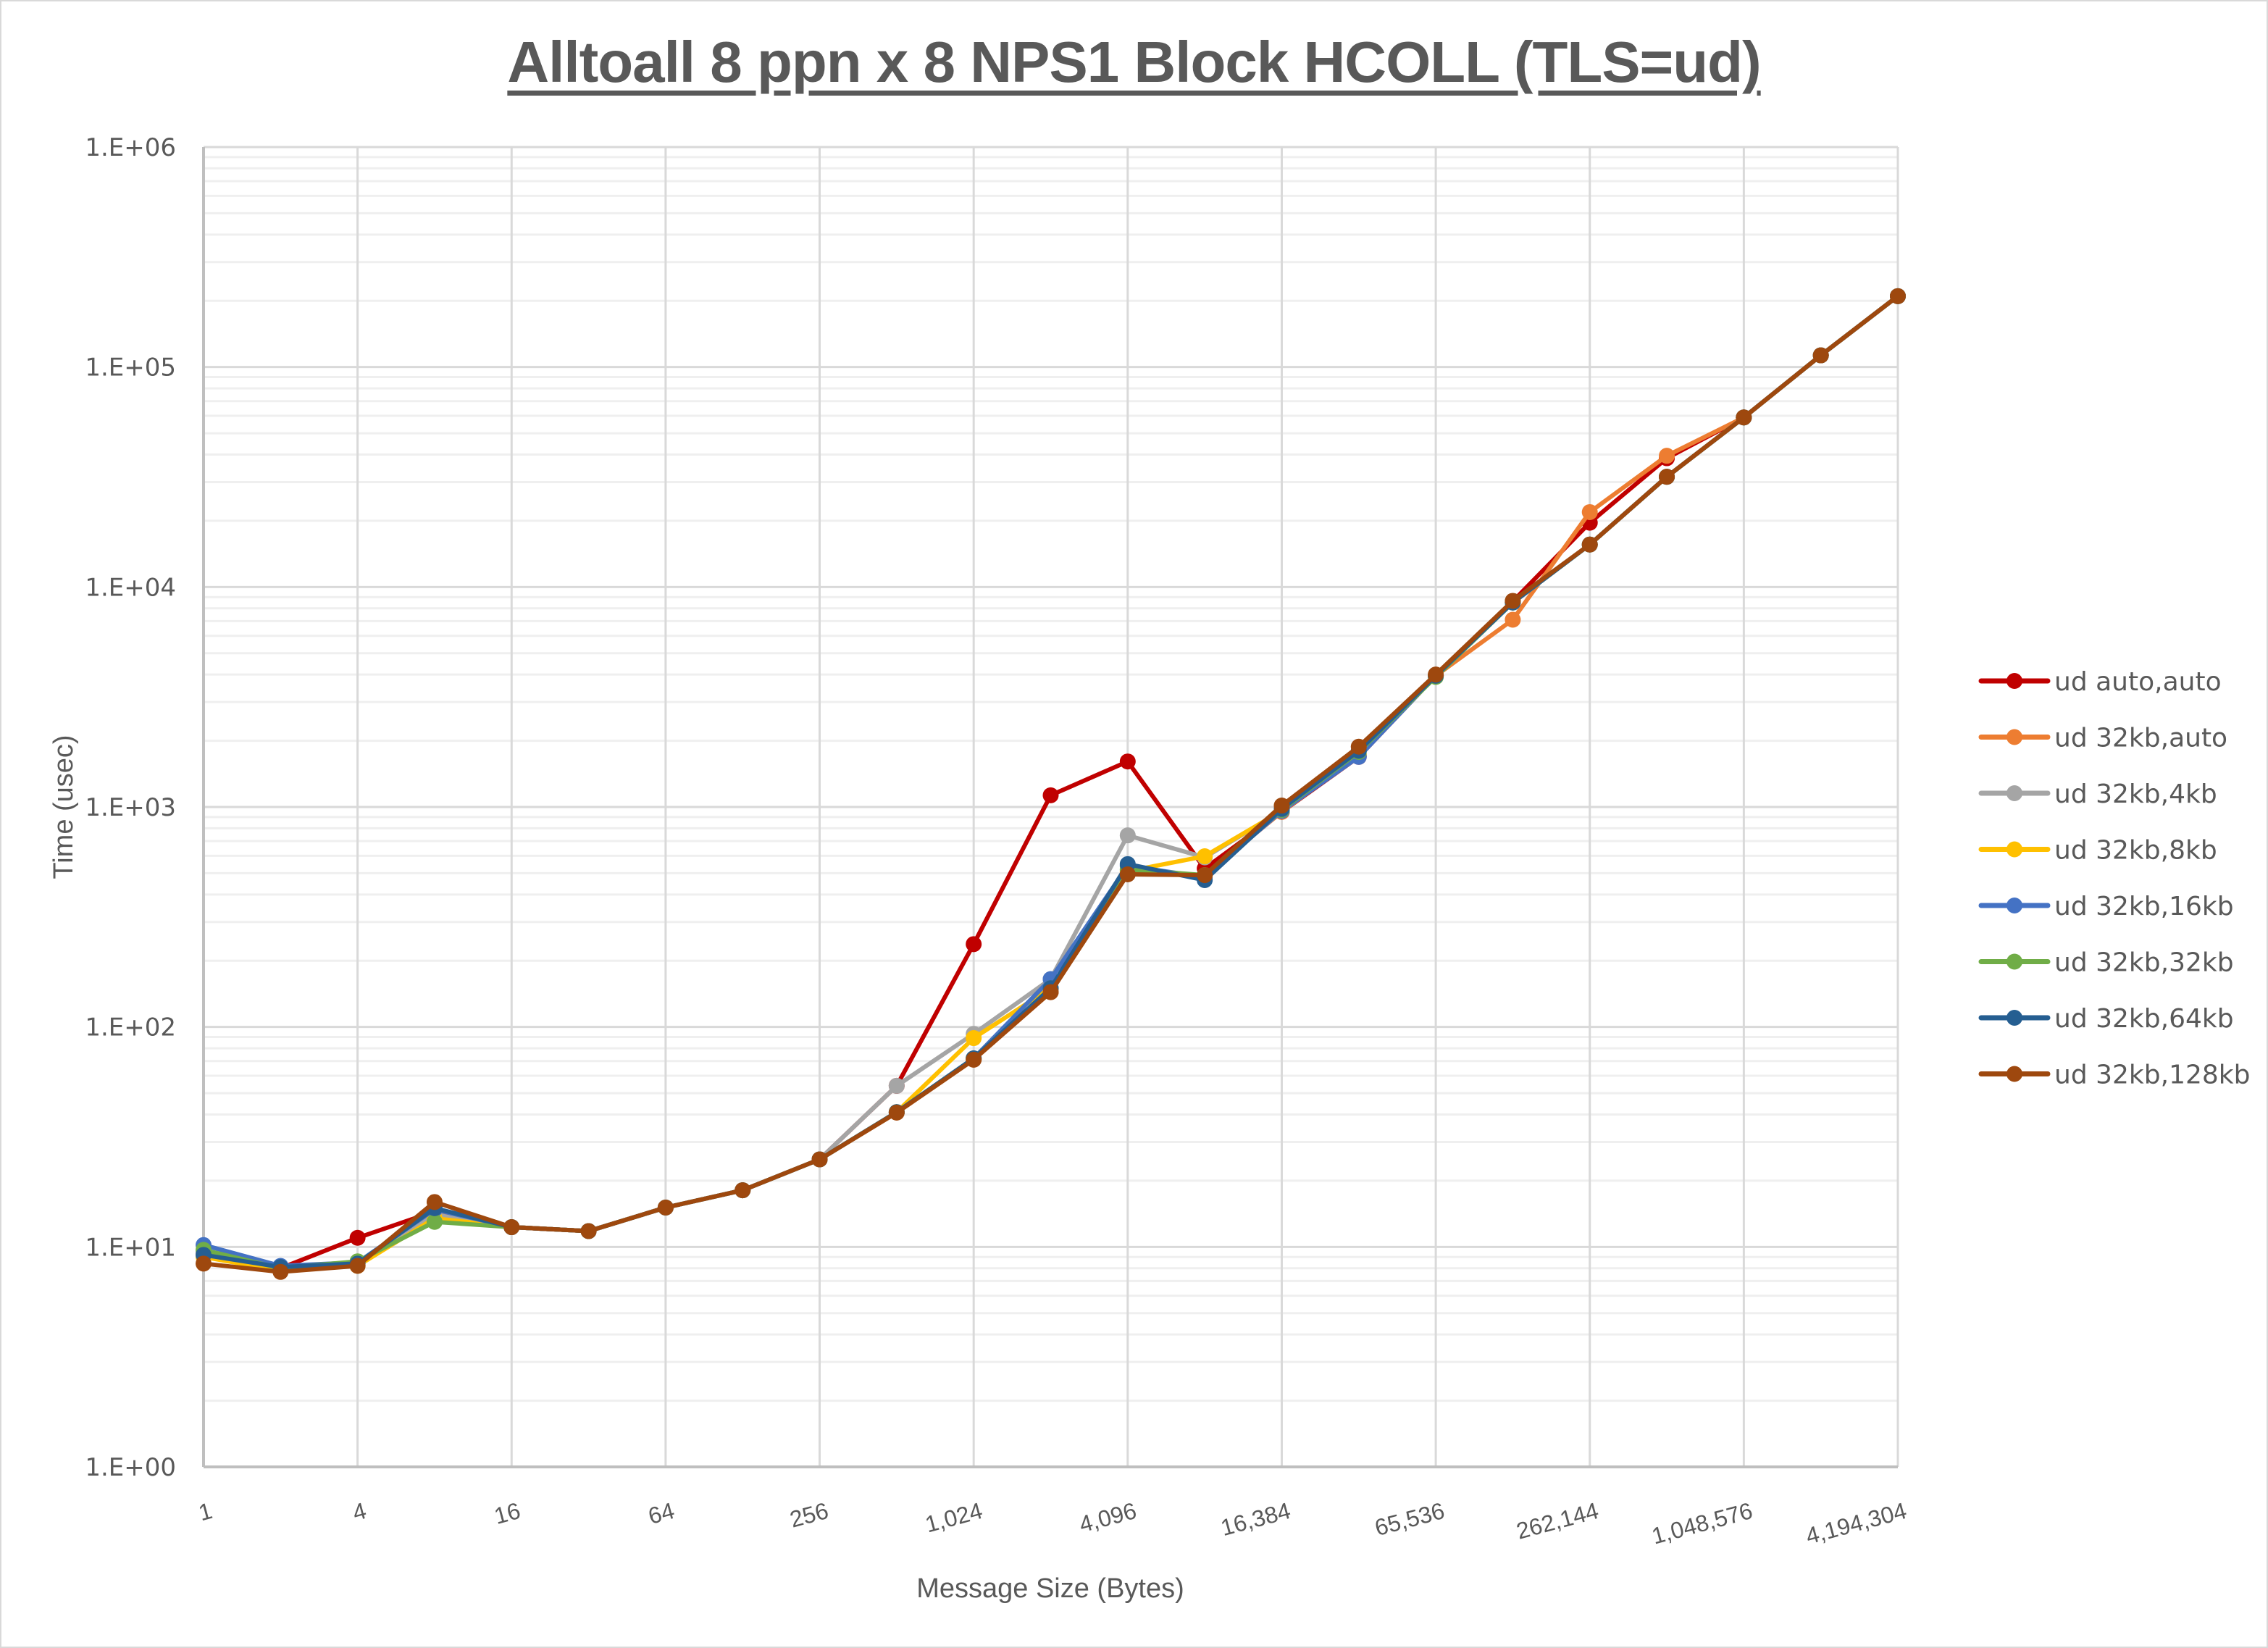 This screenshot has width=2268, height=1648. I want to click on legend-item: ud 32kb,32kb, so click(2106, 963).